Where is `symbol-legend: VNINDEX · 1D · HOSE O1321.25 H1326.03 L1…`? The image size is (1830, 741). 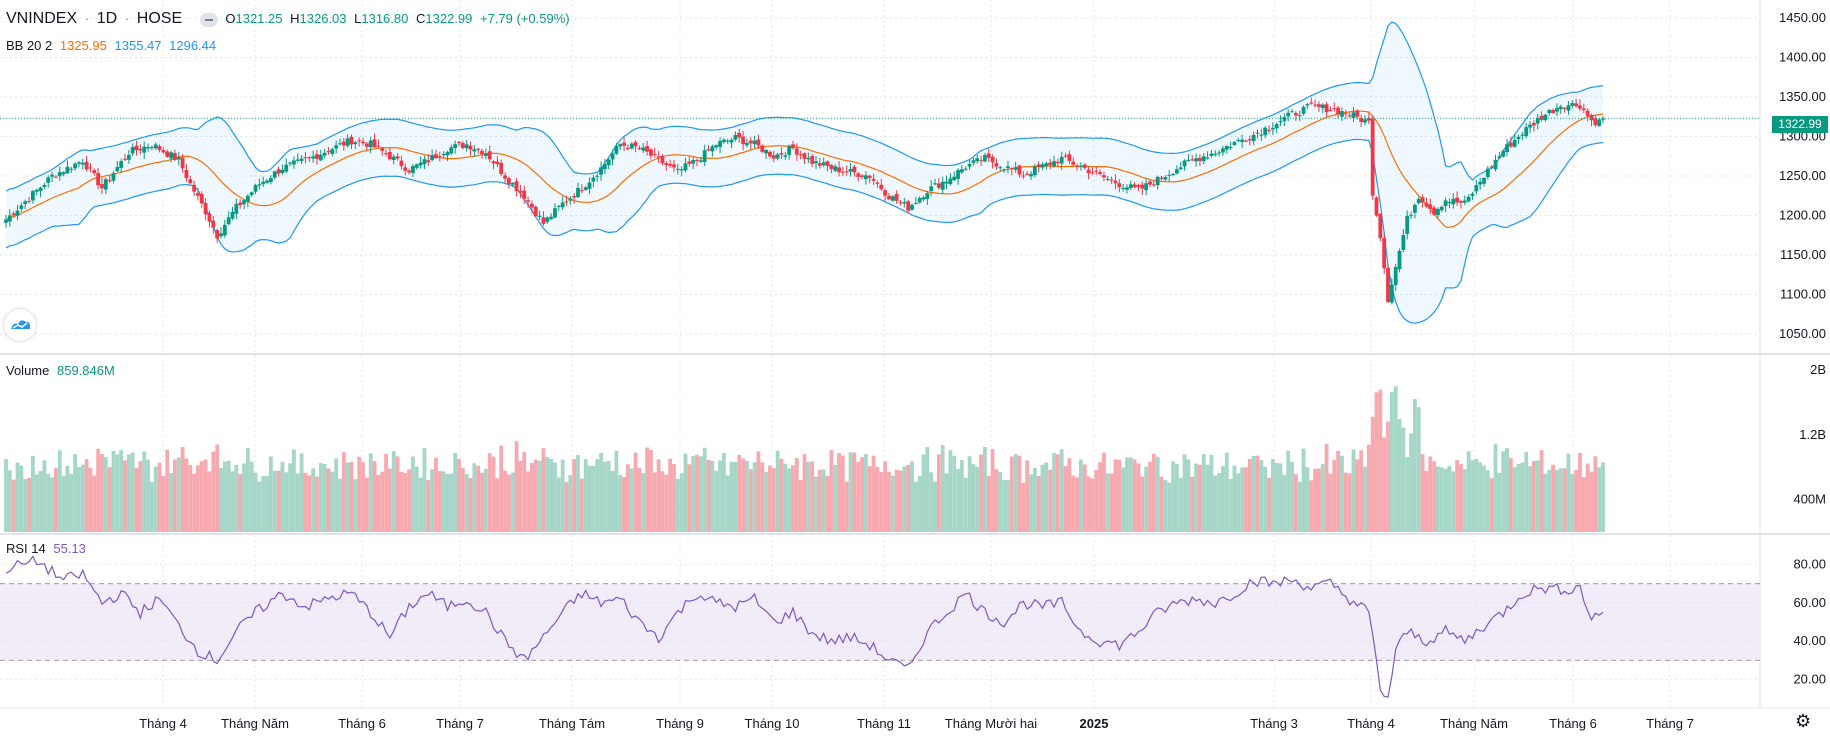 symbol-legend: VNINDEX · 1D · HOSE O1321.25 H1326.03 L1… is located at coordinates (288, 18).